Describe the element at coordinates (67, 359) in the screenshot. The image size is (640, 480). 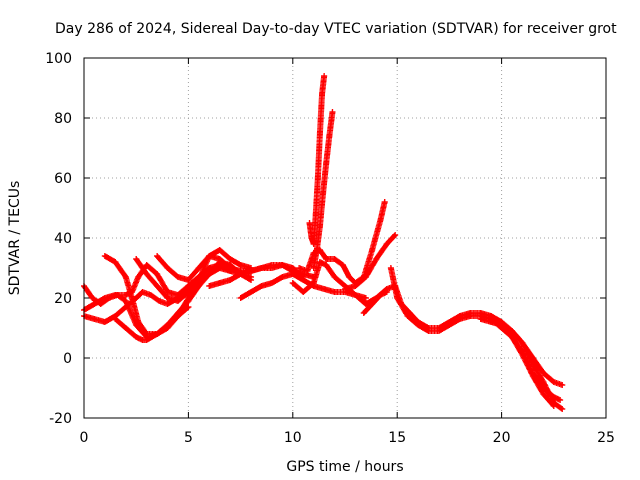
I see `y-tick-label: 0` at that location.